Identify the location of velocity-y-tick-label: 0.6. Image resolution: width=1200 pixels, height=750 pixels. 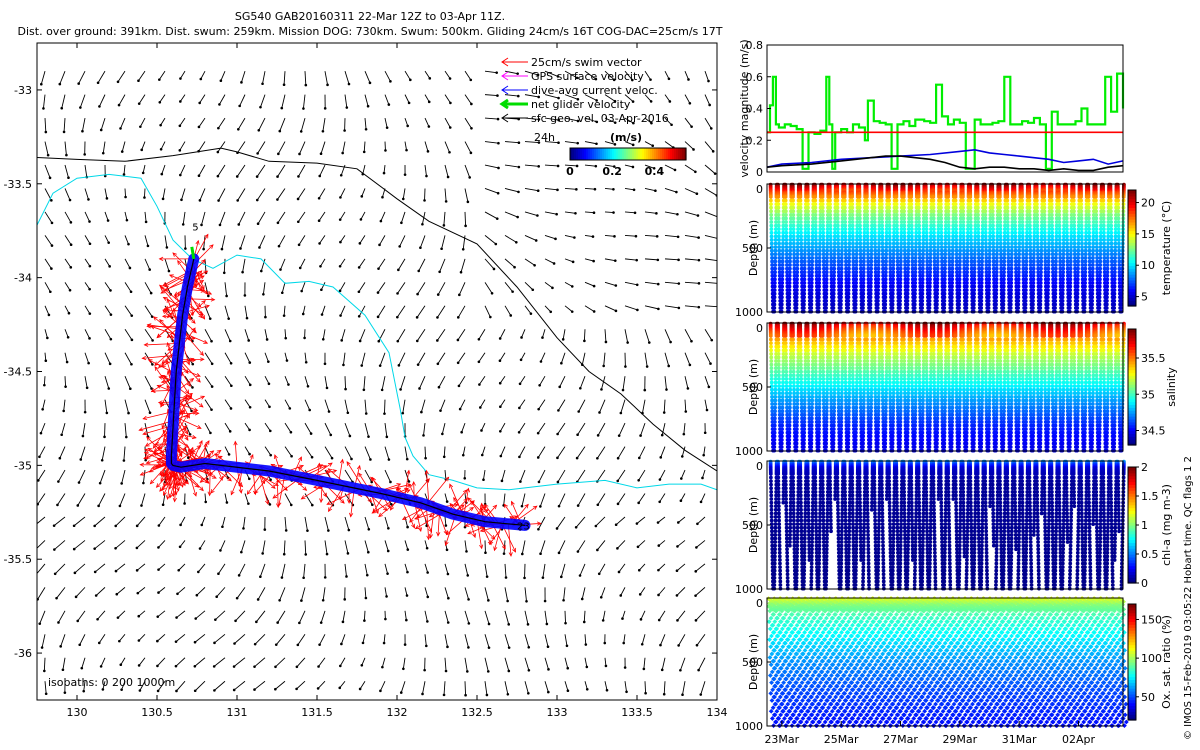
(755, 77).